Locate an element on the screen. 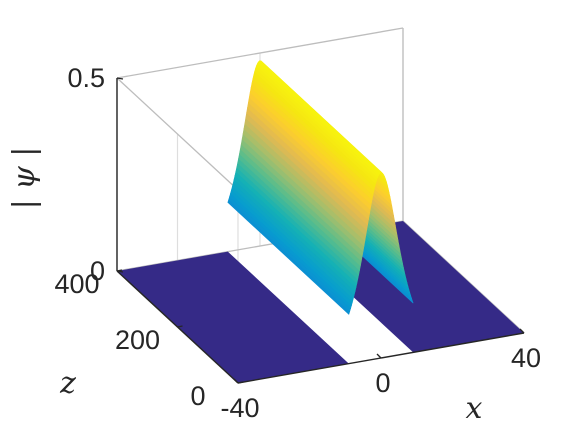  x-tick-label-2: 40 is located at coordinates (526, 358).